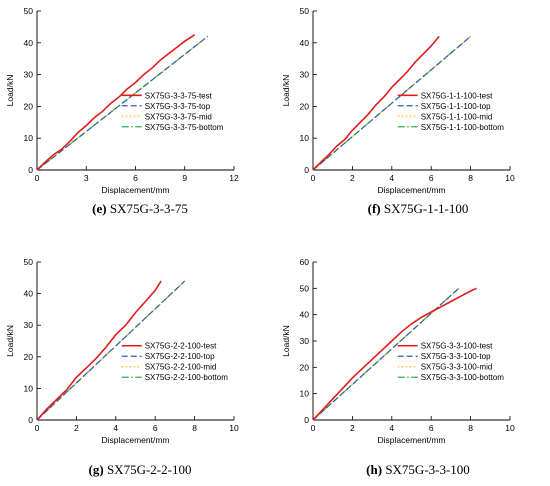 This screenshot has width=550, height=486. I want to click on caption-text: SX75G-3-3-75, so click(149, 208).